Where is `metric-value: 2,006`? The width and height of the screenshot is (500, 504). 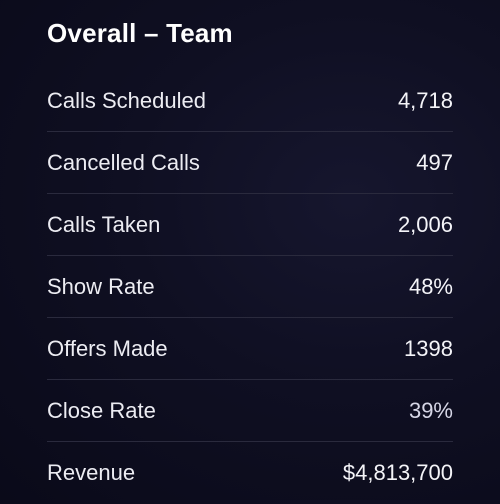 metric-value: 2,006 is located at coordinates (425, 224).